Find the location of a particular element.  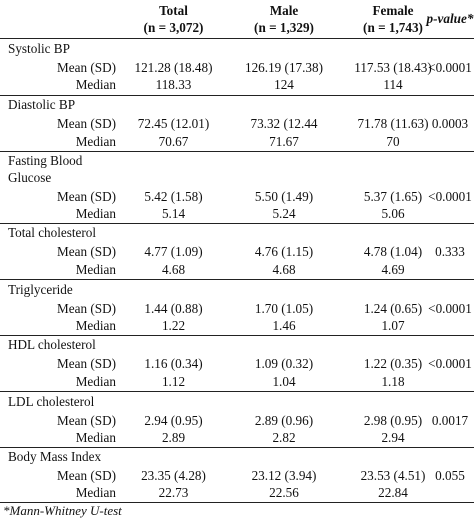

male-mean-cell: 1.70 (1.05) is located at coordinates (284, 308).